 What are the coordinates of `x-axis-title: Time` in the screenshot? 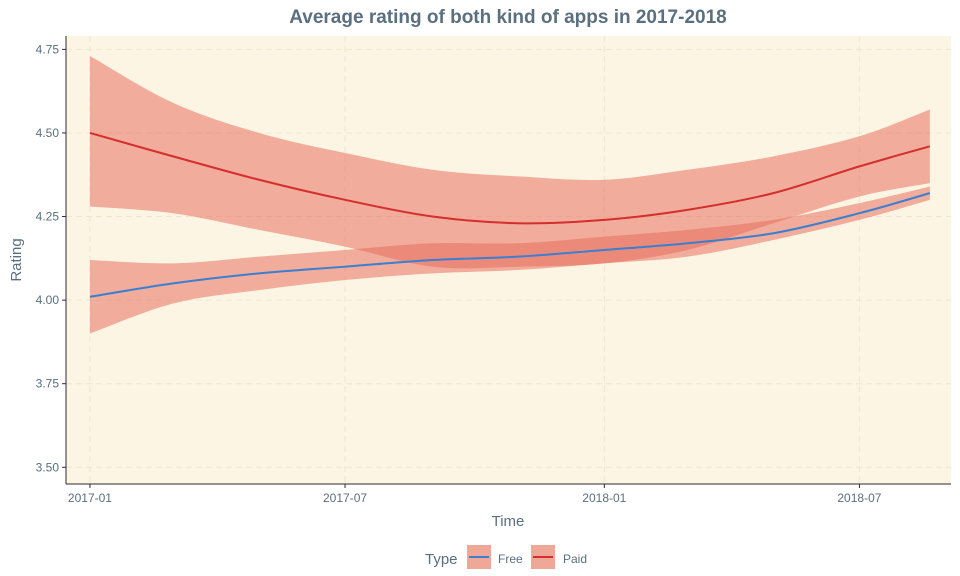 It's located at (508, 521).